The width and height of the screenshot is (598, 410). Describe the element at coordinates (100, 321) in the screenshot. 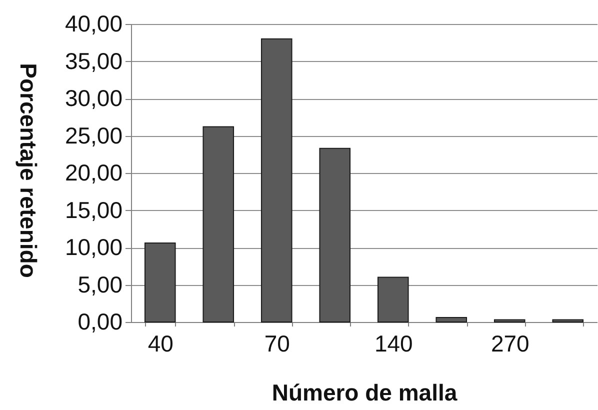

I see `y-tick-label: 0,00` at that location.